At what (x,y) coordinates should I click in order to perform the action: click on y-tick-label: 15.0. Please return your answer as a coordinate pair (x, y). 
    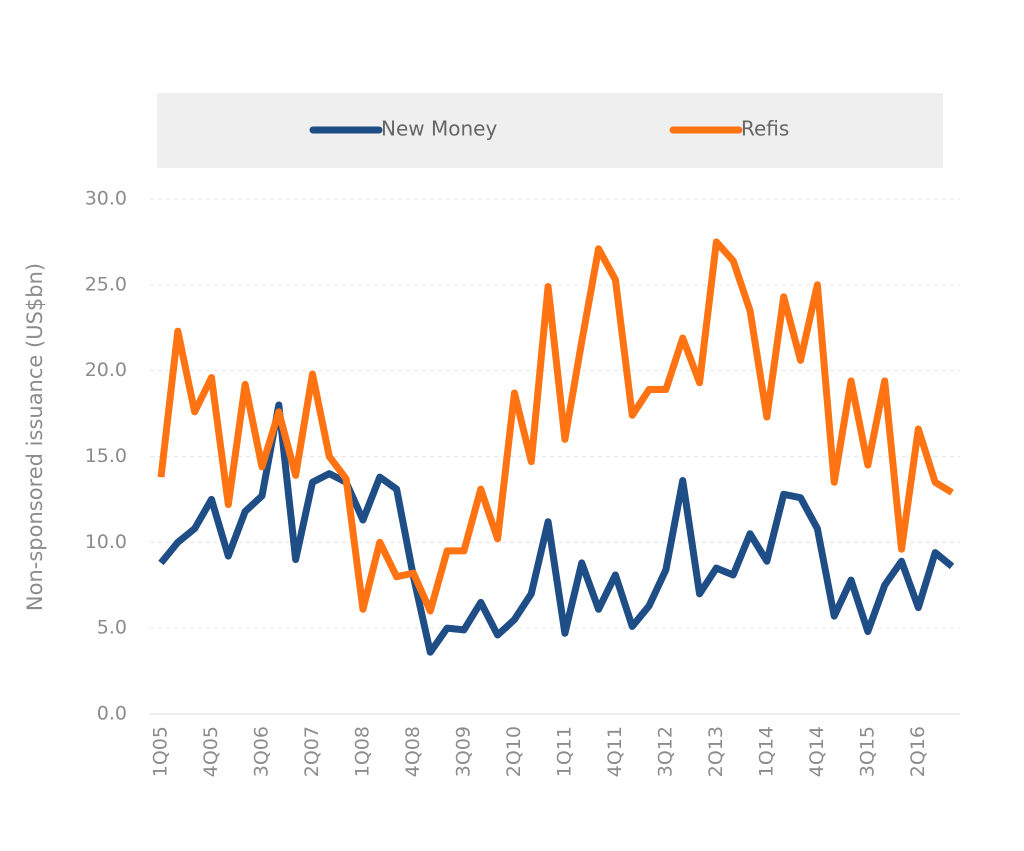
    Looking at the image, I should click on (106, 456).